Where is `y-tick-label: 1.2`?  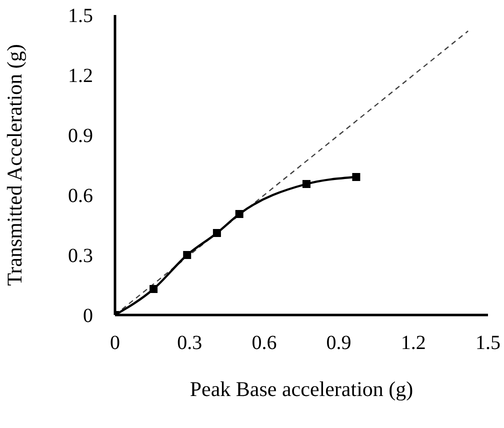
y-tick-label: 1.2 is located at coordinates (80, 76).